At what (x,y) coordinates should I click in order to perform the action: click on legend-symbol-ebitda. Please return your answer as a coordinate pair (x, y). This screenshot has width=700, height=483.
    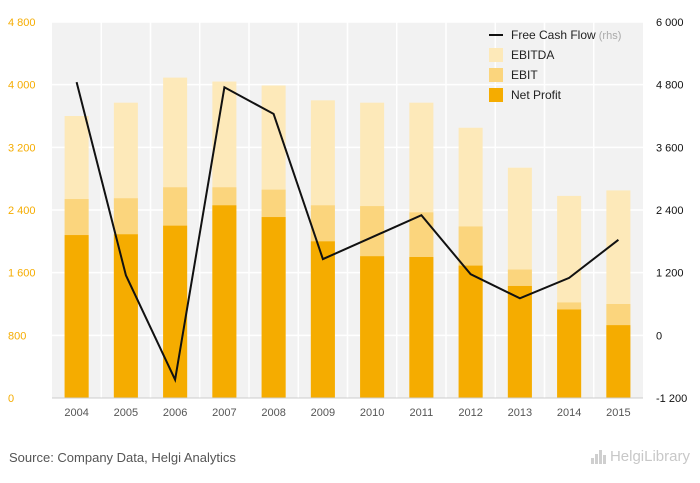
    Looking at the image, I should click on (496, 55).